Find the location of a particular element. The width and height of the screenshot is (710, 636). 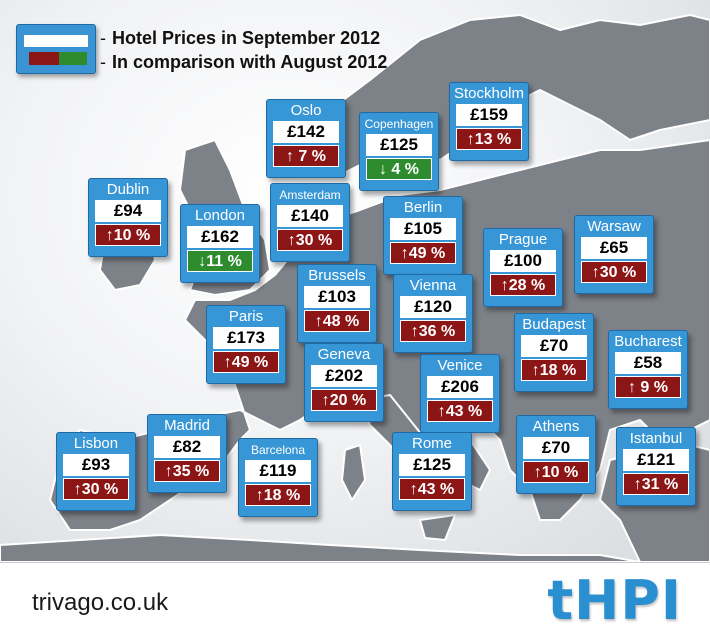

city-card-dublin: Dublin £94 ↑10 % is located at coordinates (128, 217).